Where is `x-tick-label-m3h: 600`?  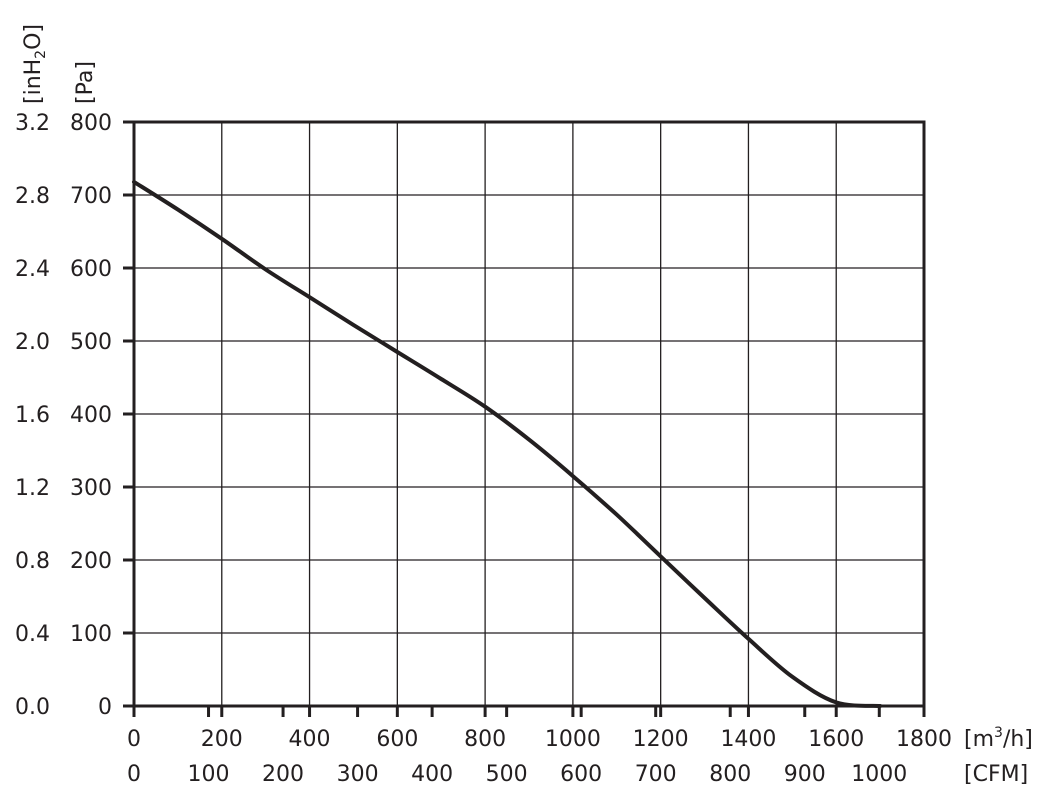 x-tick-label-m3h: 600 is located at coordinates (397, 739).